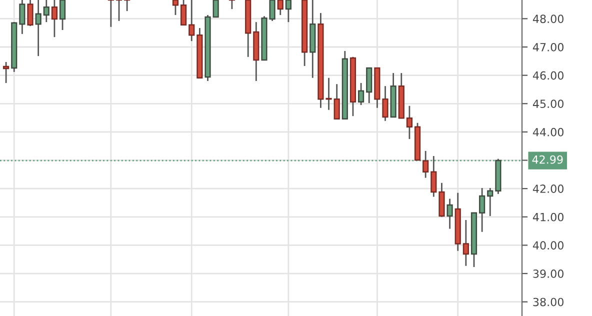 The image size is (592, 316). What do you see at coordinates (547, 159) in the screenshot?
I see `ref-line-label: 42.99` at bounding box center [547, 159].